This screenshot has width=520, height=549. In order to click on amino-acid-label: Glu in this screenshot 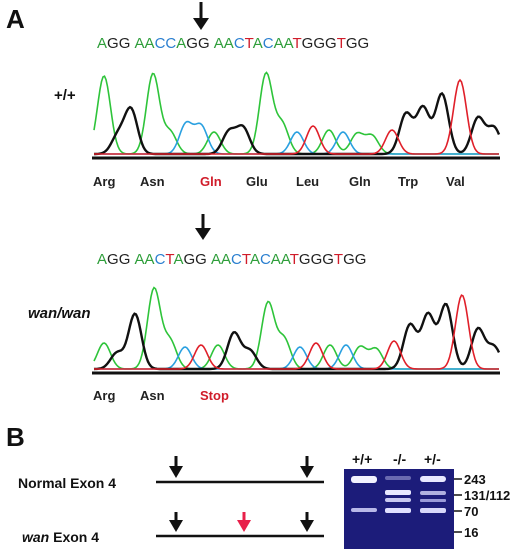, I will do `click(257, 181)`.